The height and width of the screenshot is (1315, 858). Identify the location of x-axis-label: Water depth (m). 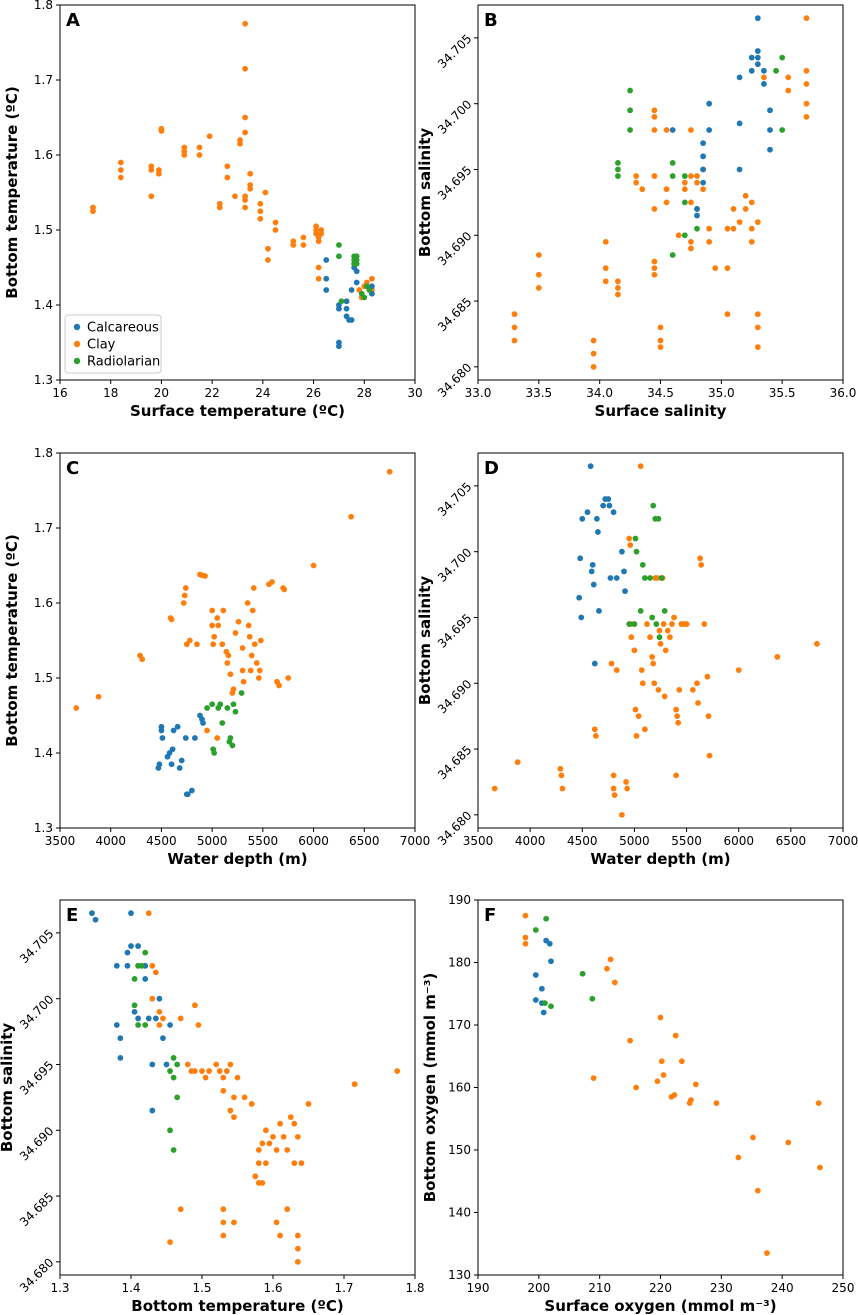
(237, 859).